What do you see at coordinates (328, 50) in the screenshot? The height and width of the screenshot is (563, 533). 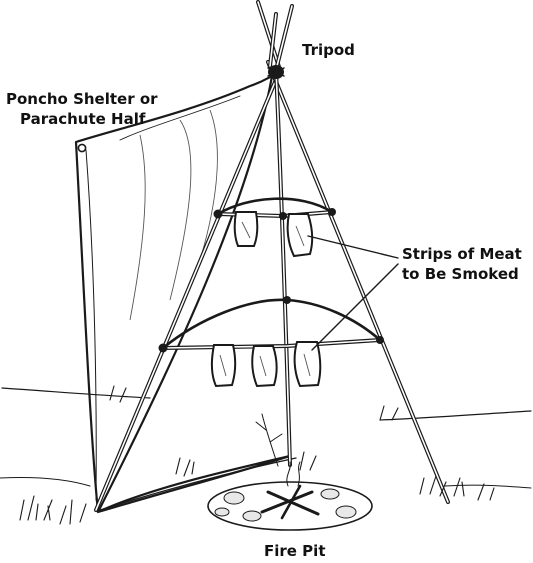 I see `label-tripod: Tripod` at bounding box center [328, 50].